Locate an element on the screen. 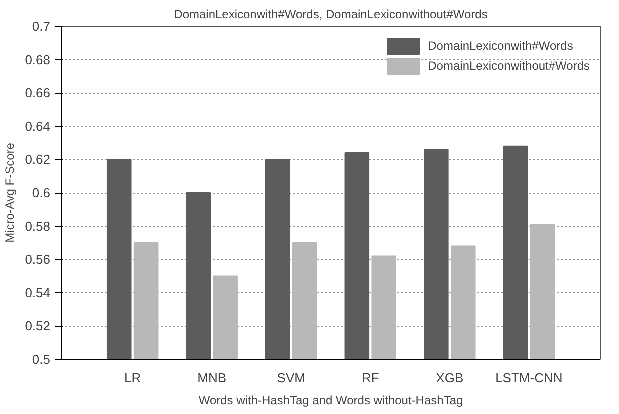 This screenshot has width=619, height=414. y-tick-label: 0.68 is located at coordinates (38, 60).